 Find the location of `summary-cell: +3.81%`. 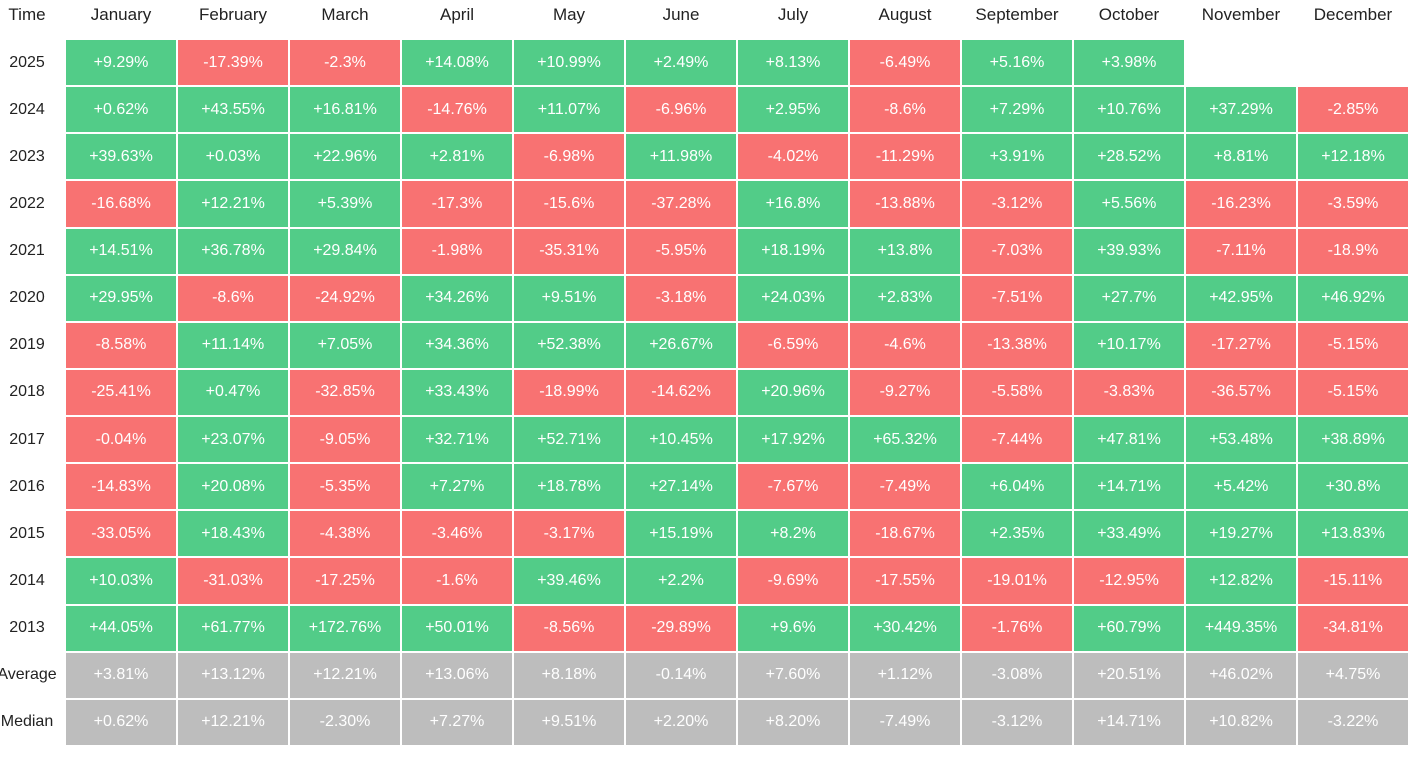

summary-cell: +3.81% is located at coordinates (121, 675).